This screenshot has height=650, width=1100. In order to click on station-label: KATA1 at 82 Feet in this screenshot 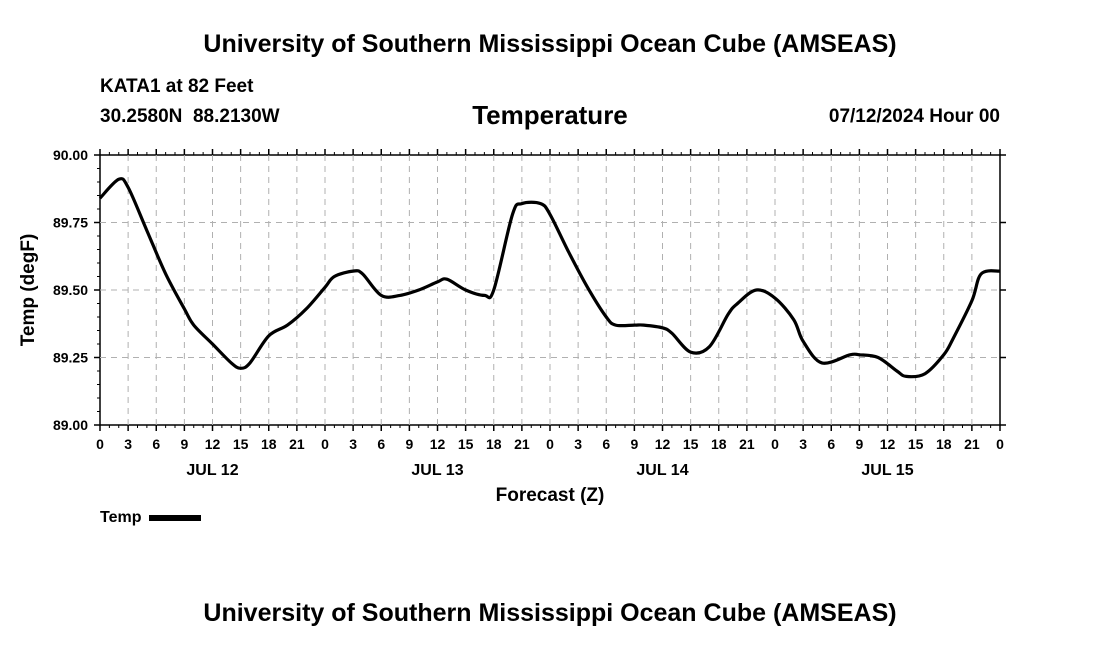, I will do `click(177, 86)`.